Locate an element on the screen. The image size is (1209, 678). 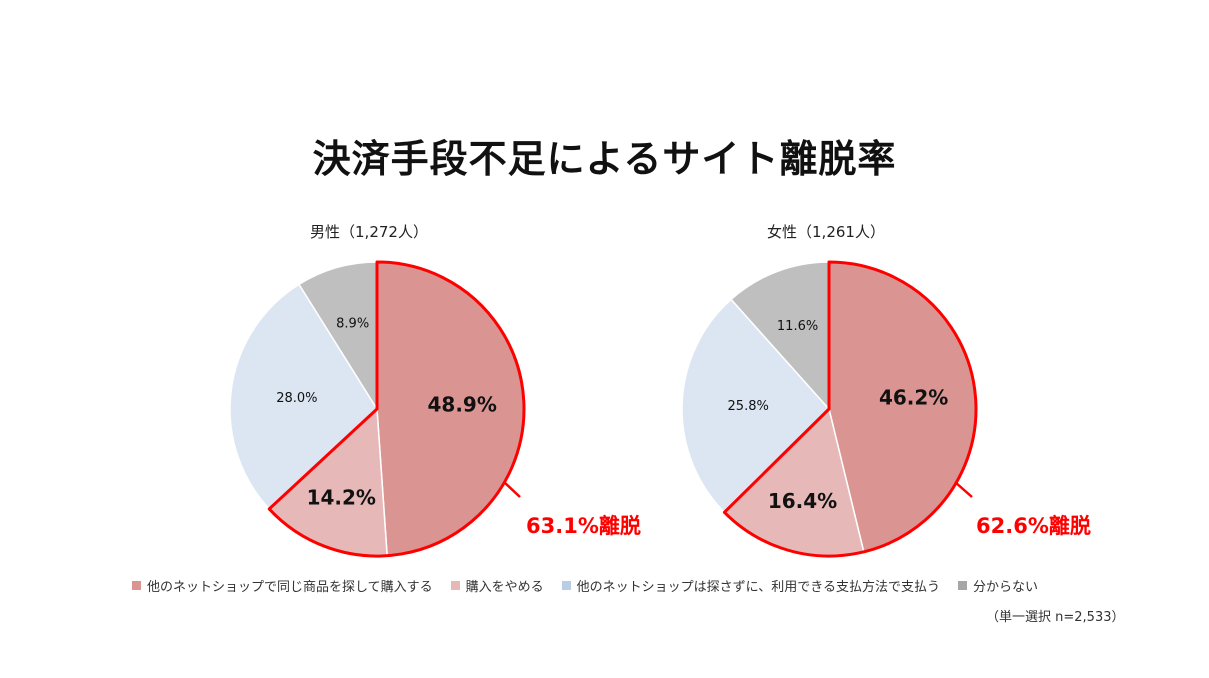
pie-title-male: 男性（1,272人） is located at coordinates (369, 232).